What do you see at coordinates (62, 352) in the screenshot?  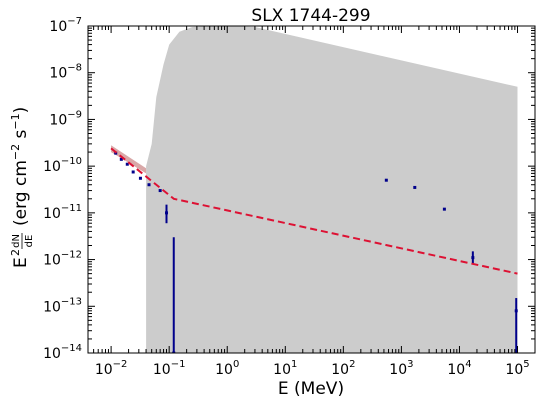 I see `y-tick-label: 10⁻¹⁴` at bounding box center [62, 352].